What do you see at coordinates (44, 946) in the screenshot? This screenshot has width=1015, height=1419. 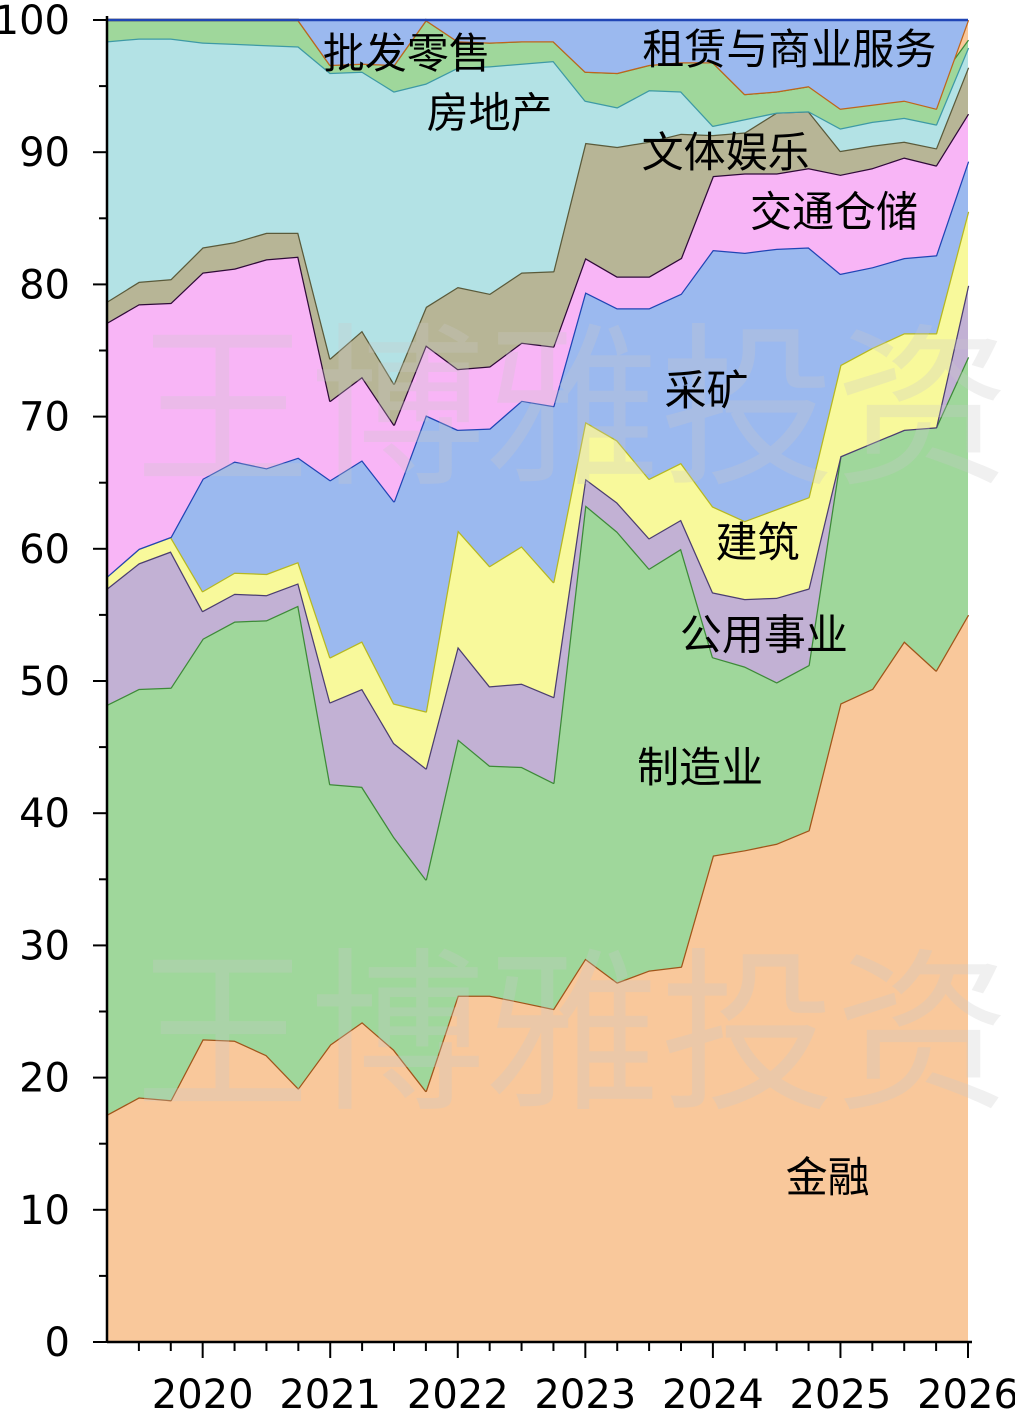 I see `y-tick-label: 30` at bounding box center [44, 946].